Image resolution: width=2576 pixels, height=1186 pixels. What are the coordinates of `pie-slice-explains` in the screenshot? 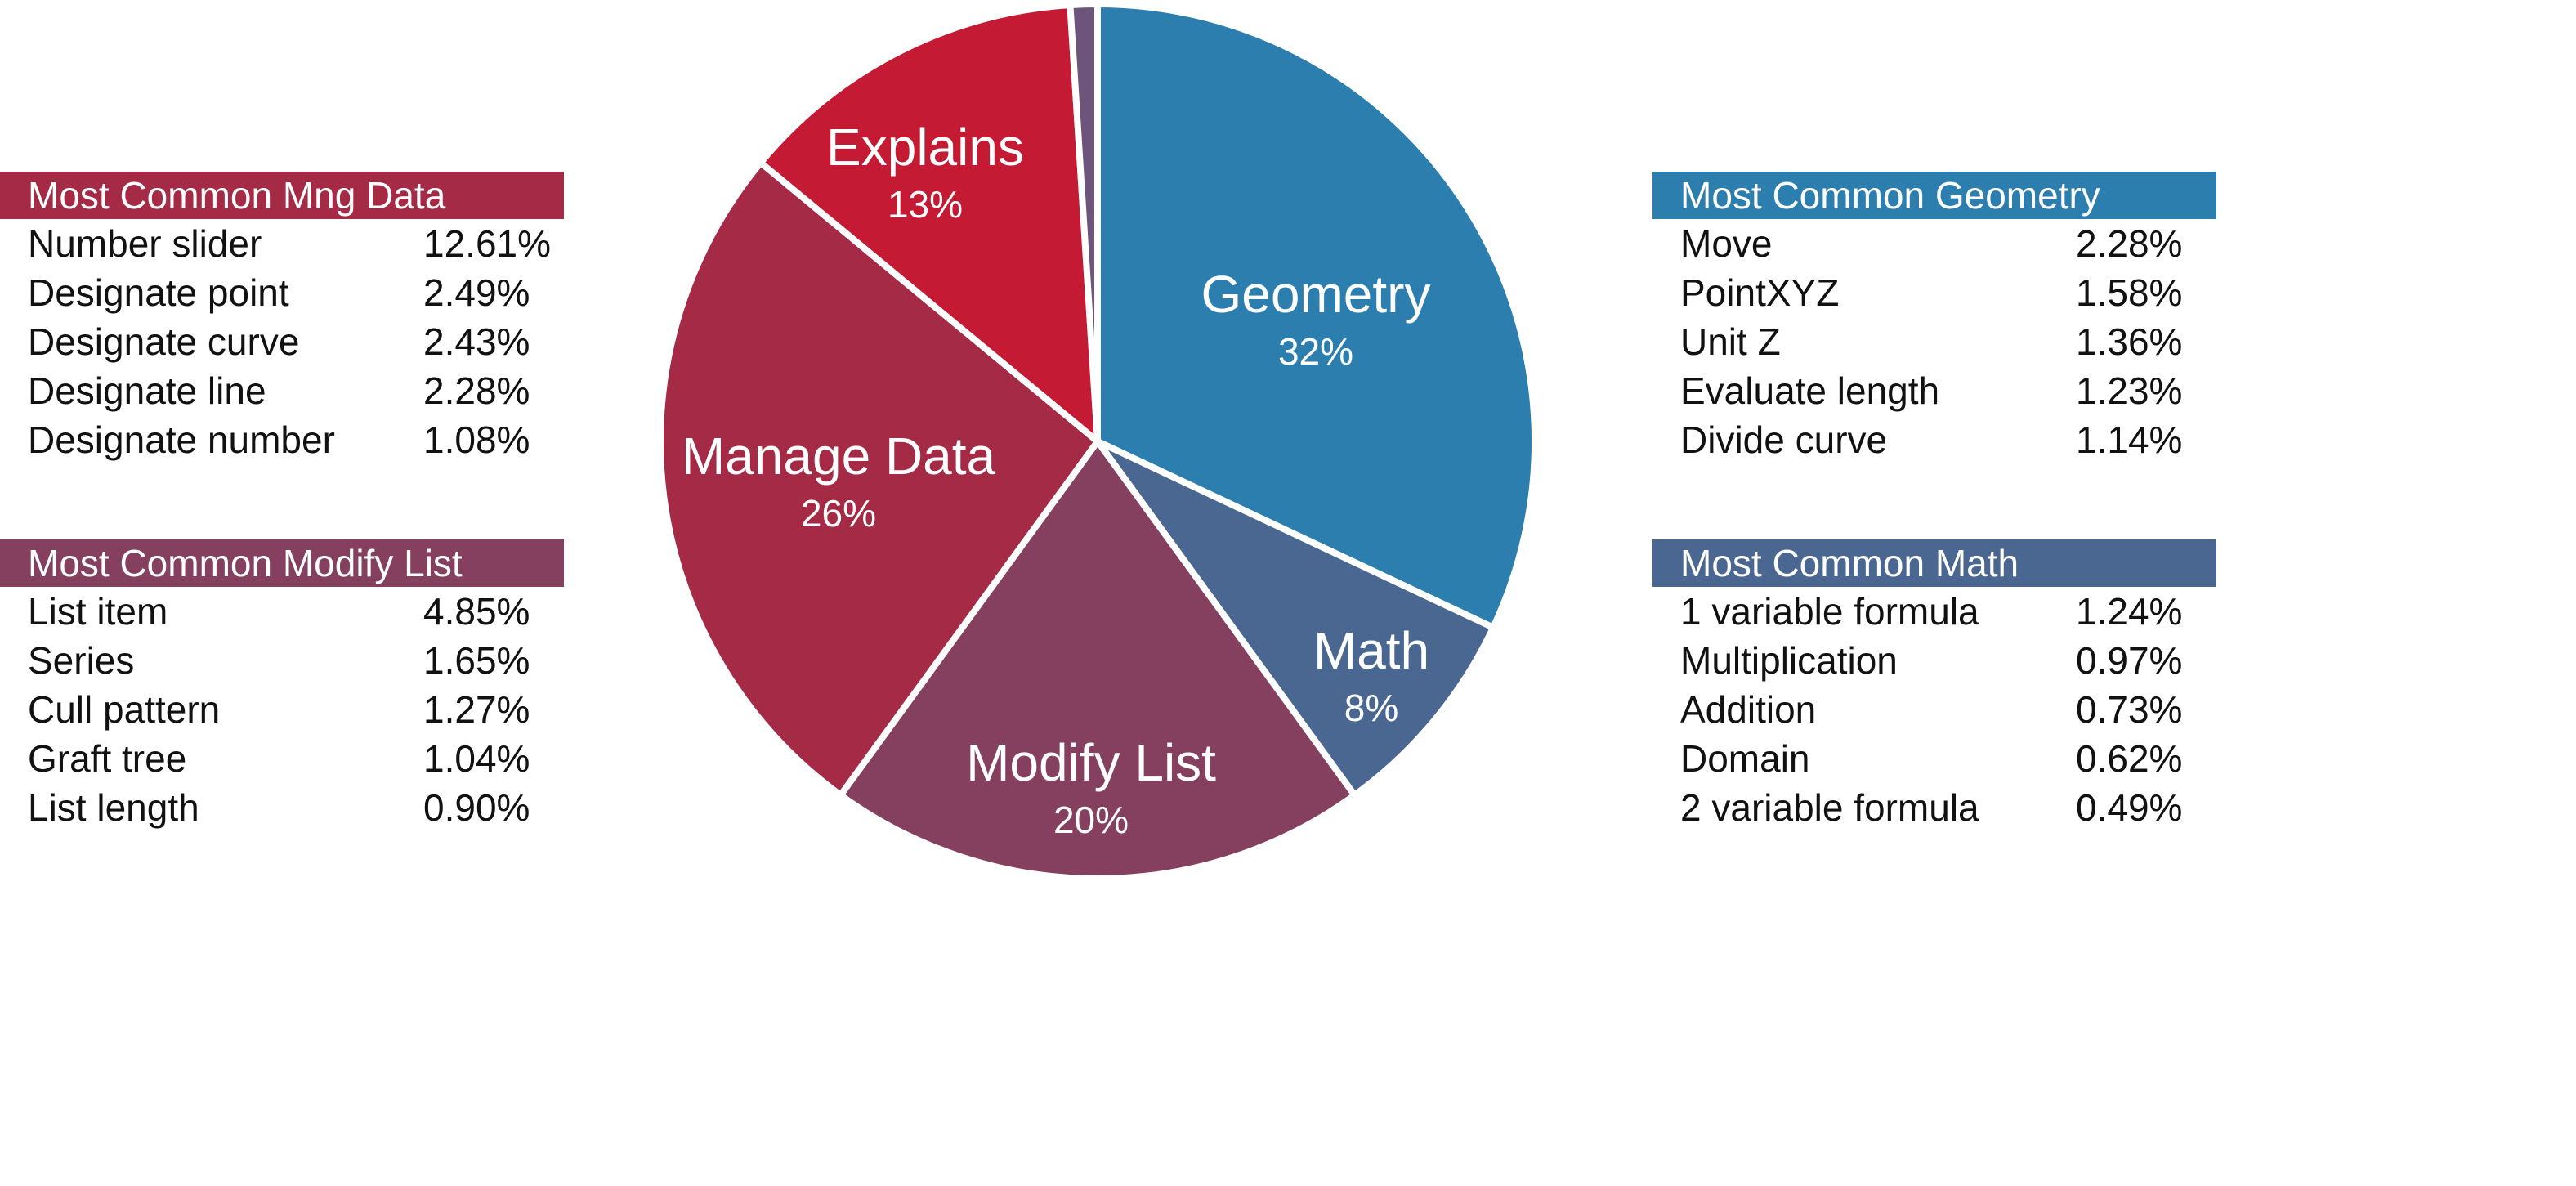 It's located at (929, 223).